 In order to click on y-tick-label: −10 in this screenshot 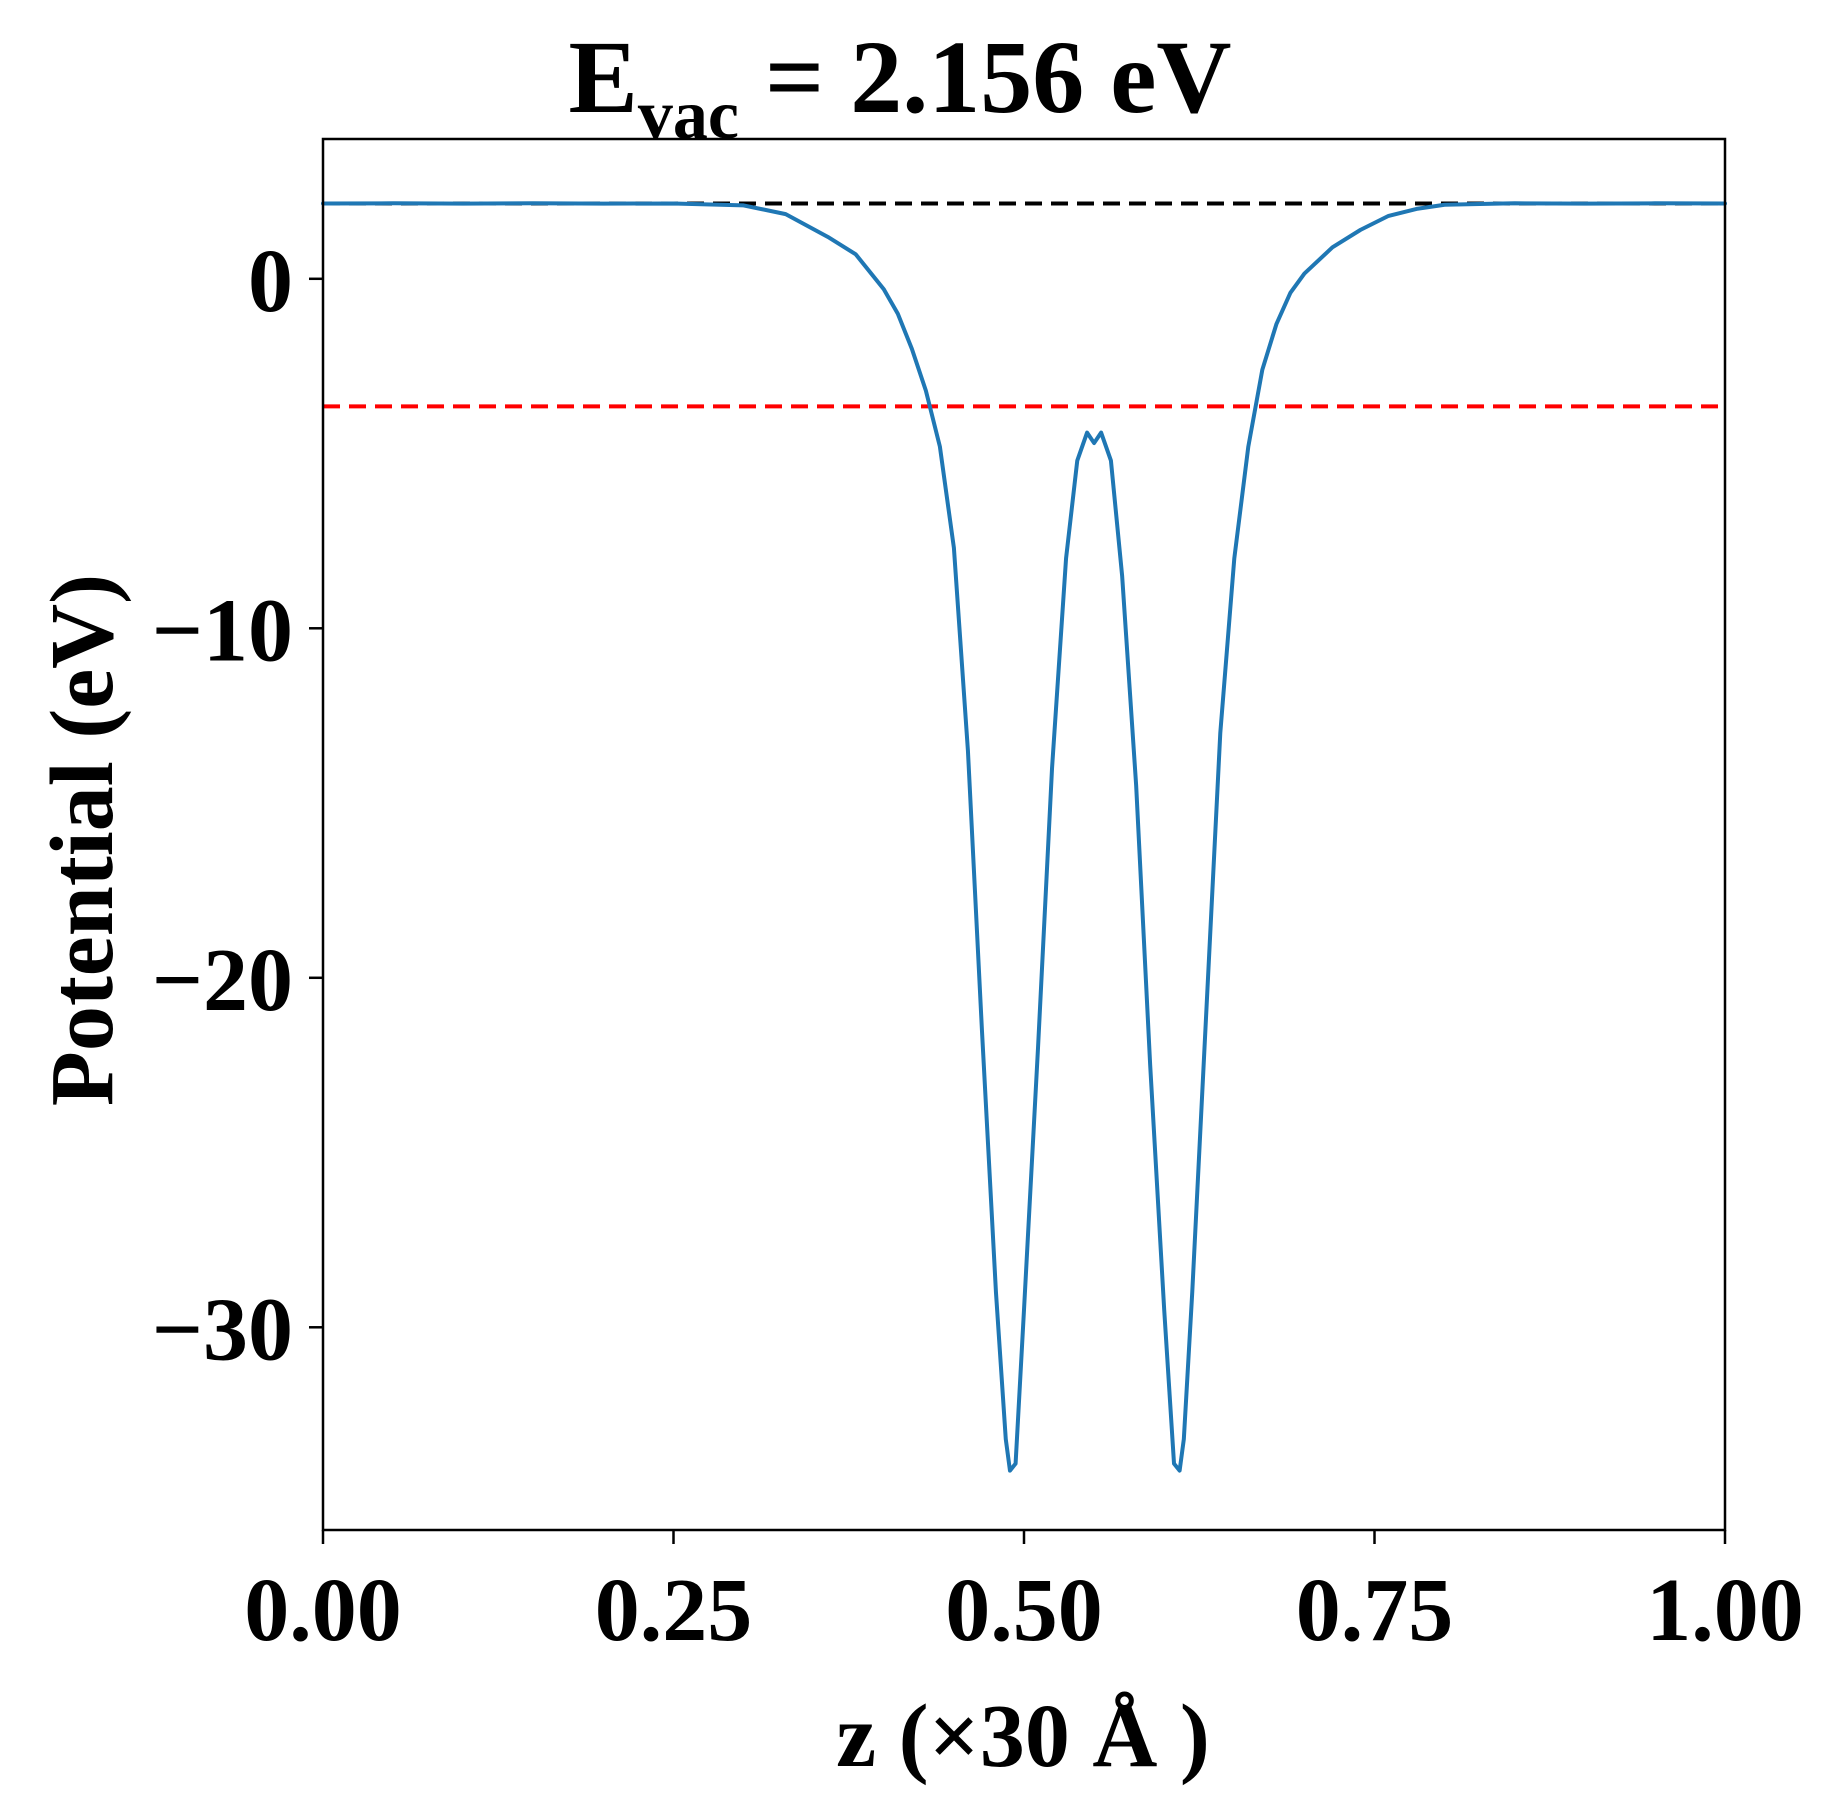, I will do `click(222, 630)`.